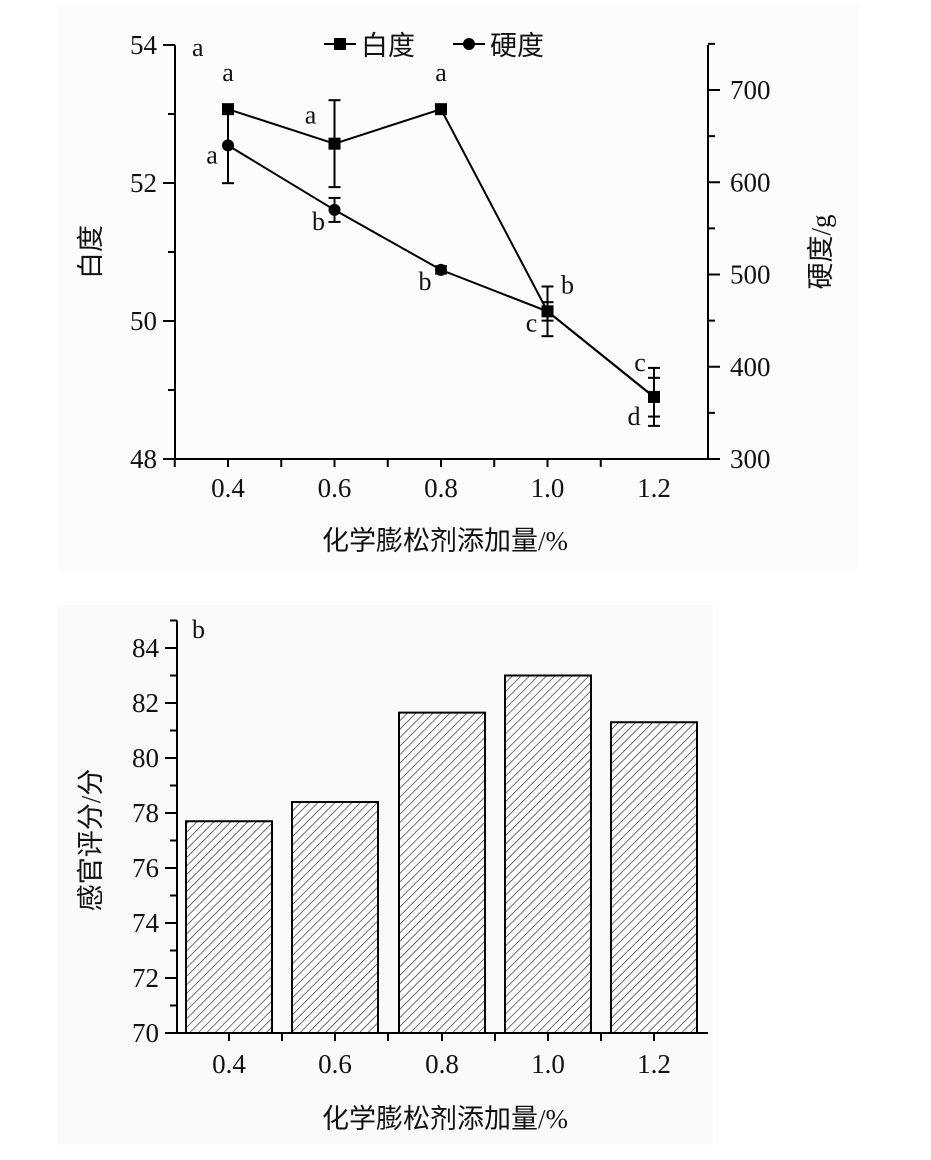 The height and width of the screenshot is (1160, 931). I want to click on panel-label-a: a, so click(198, 47).